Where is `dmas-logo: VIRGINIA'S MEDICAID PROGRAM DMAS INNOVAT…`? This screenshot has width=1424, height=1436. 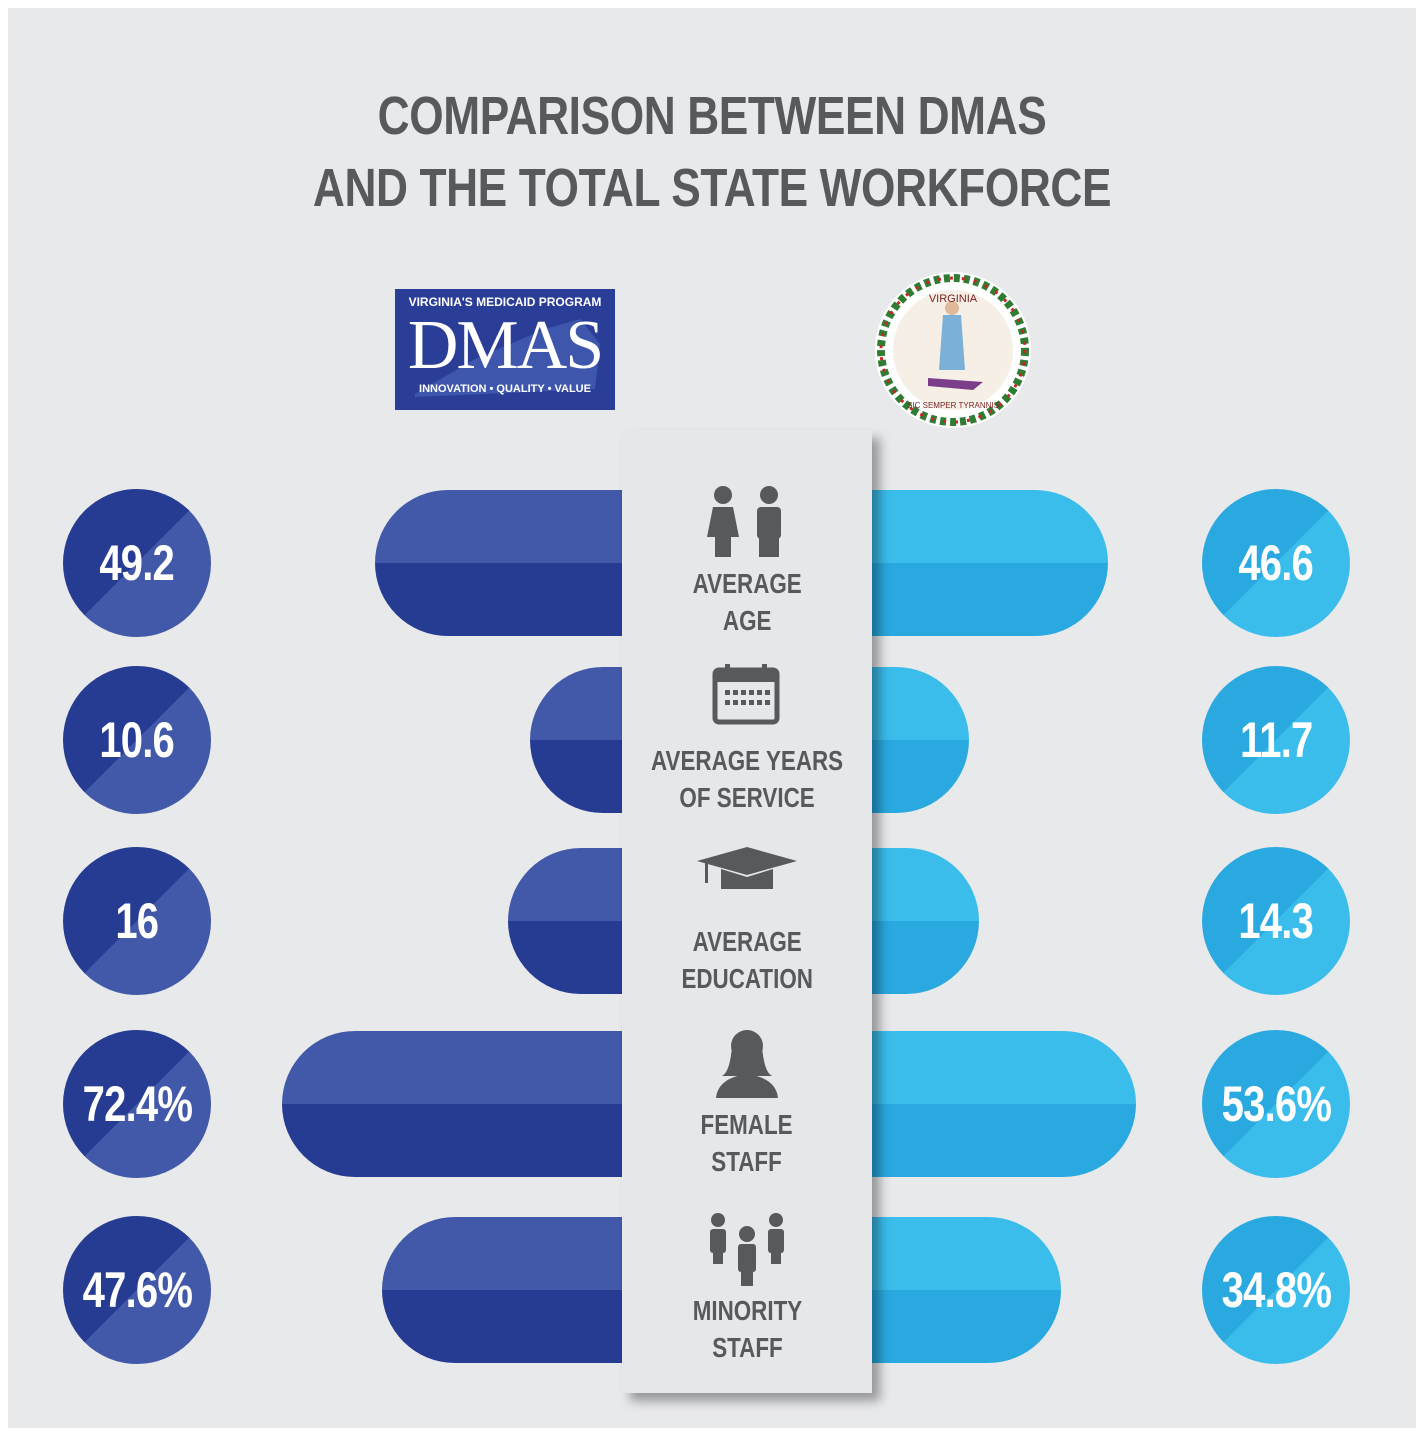
dmas-logo: VIRGINIA'S MEDICAID PROGRAM DMAS INNOVAT… is located at coordinates (505, 349).